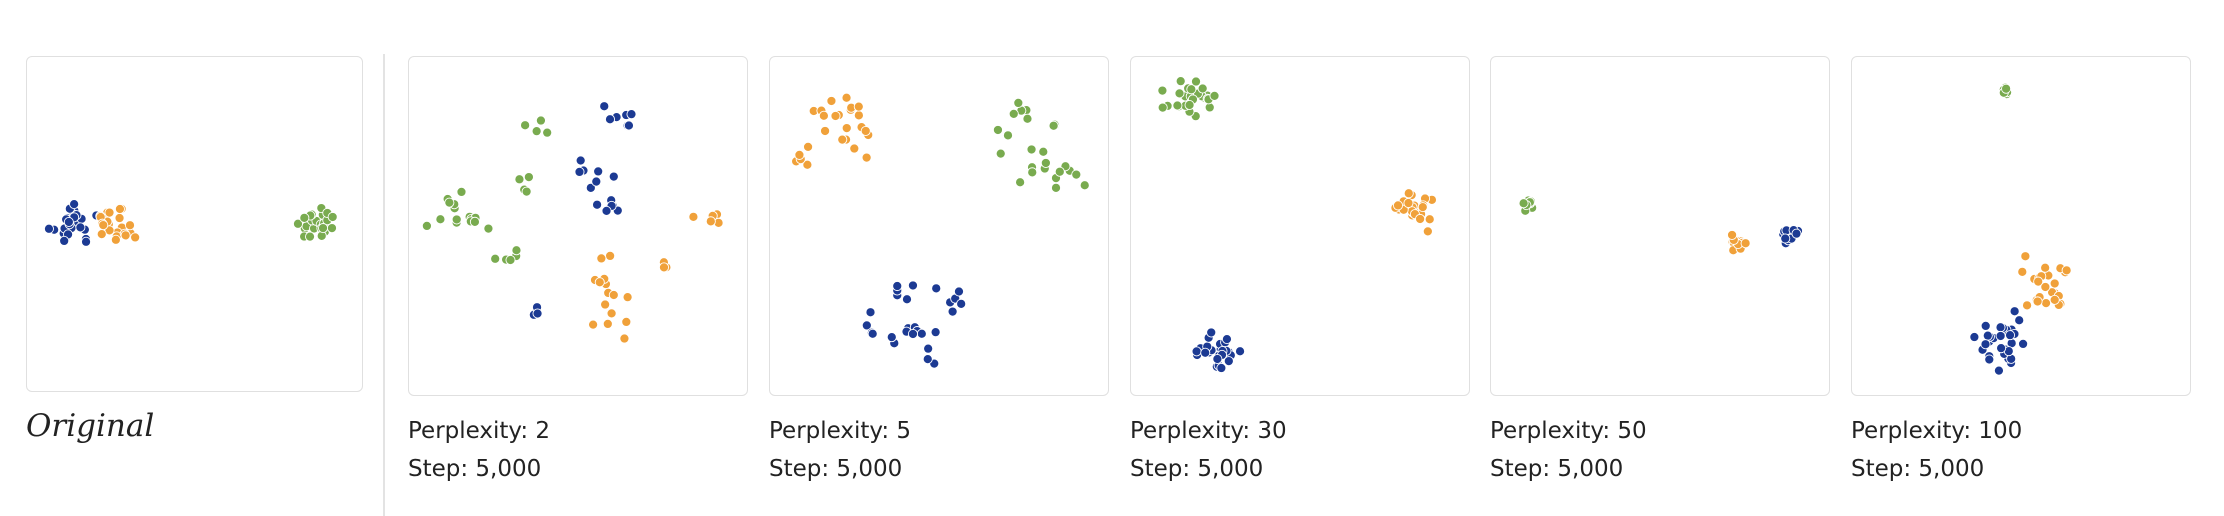 The width and height of the screenshot is (2224, 516). I want to click on perplexity-label: Perplexity: 2, so click(479, 431).